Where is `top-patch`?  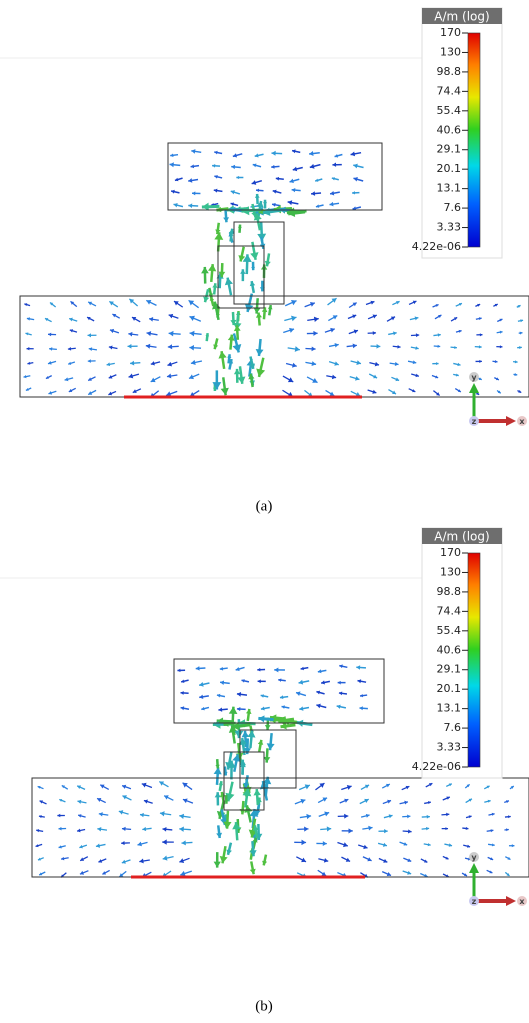
top-patch is located at coordinates (275, 176).